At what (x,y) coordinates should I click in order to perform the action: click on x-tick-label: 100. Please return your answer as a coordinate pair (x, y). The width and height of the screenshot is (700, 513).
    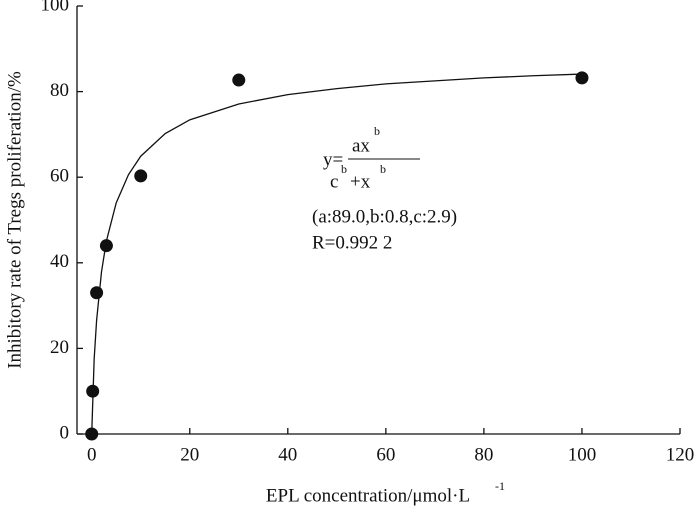
    Looking at the image, I should click on (582, 454).